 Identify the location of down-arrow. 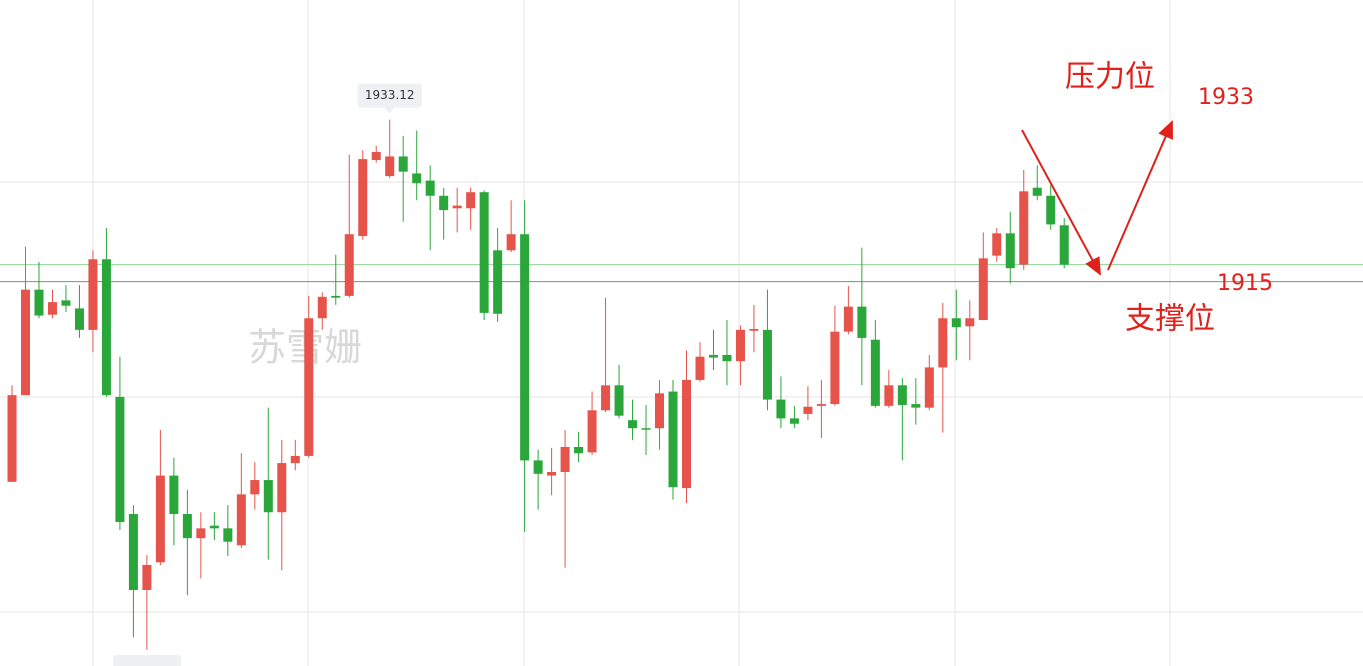
(1061, 202).